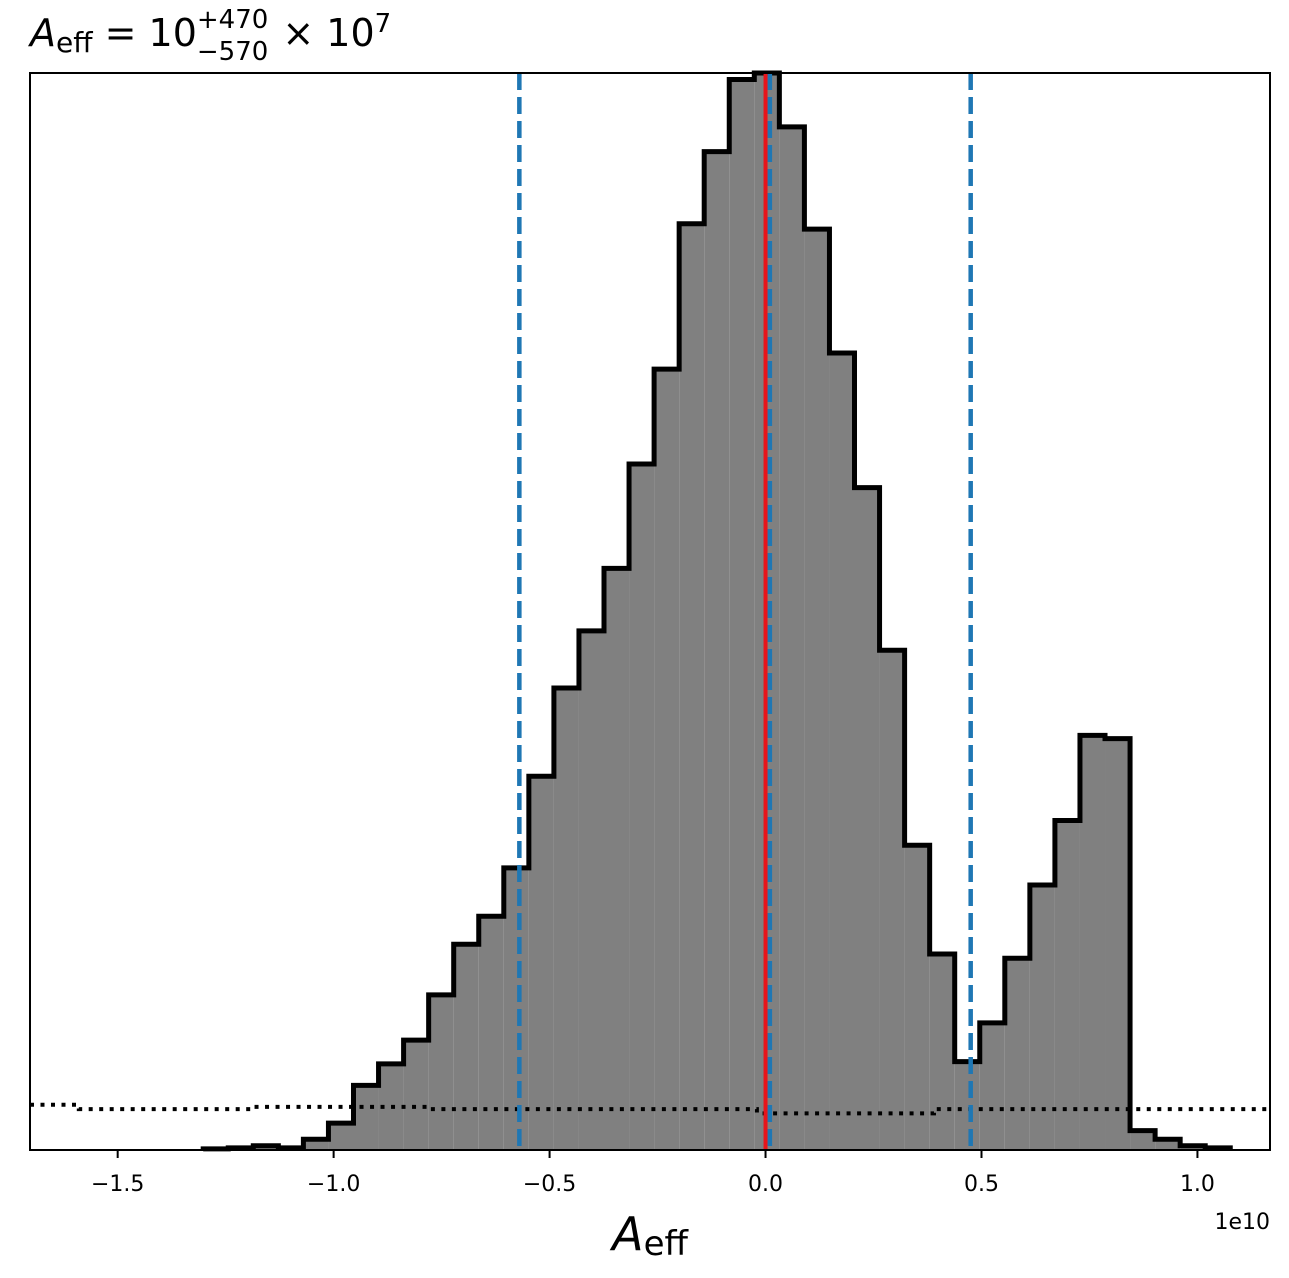  What do you see at coordinates (232, 52) in the screenshot?
I see `title-subscript-value: −570` at bounding box center [232, 52].